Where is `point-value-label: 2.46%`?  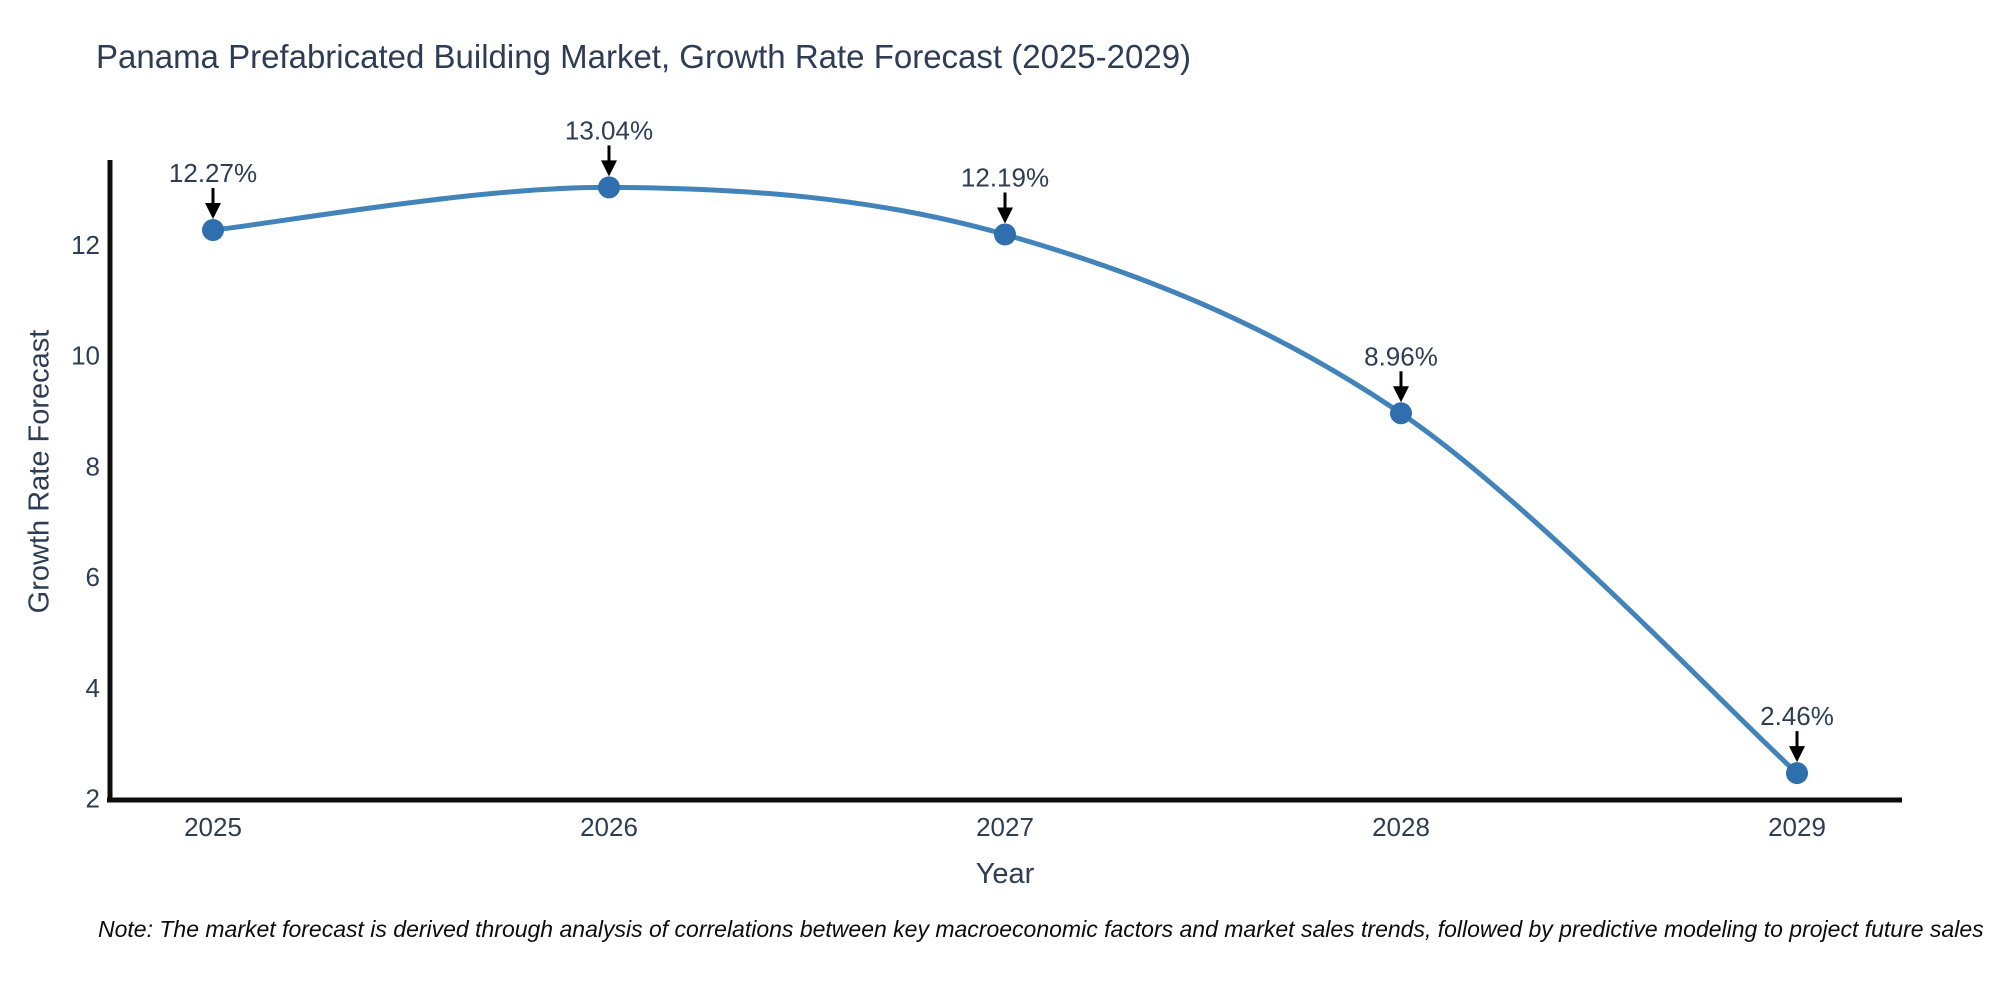
point-value-label: 2.46% is located at coordinates (1797, 716).